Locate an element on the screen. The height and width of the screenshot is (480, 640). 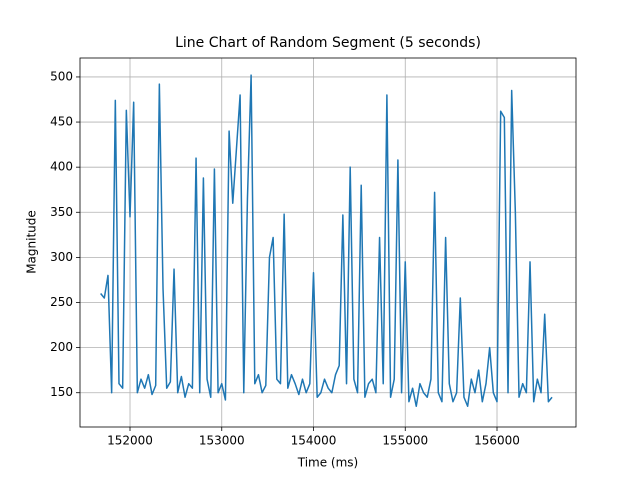
y-tick-label: 450 is located at coordinates (61, 122).